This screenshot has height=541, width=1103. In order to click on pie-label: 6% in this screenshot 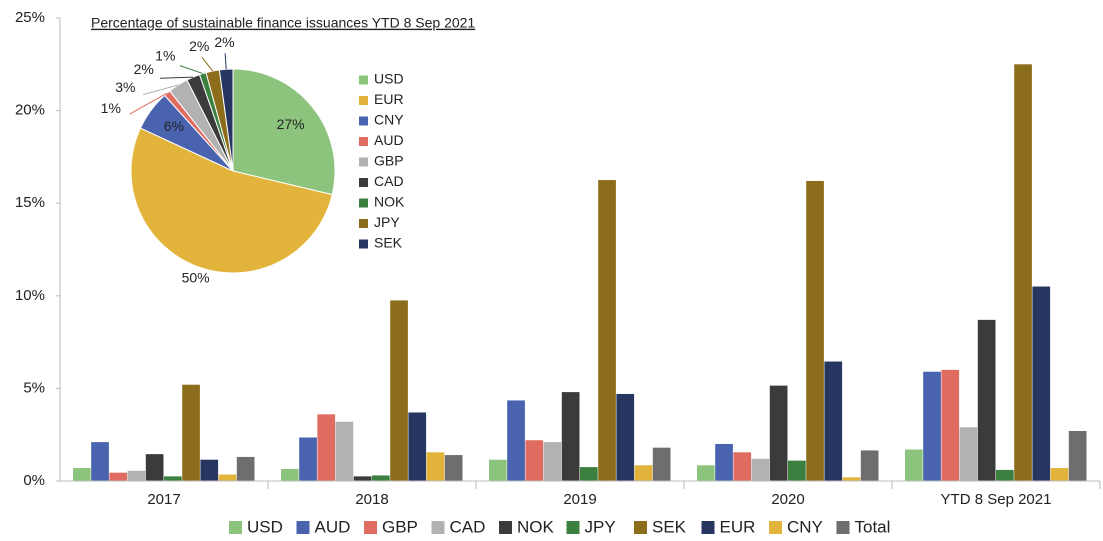, I will do `click(174, 126)`.